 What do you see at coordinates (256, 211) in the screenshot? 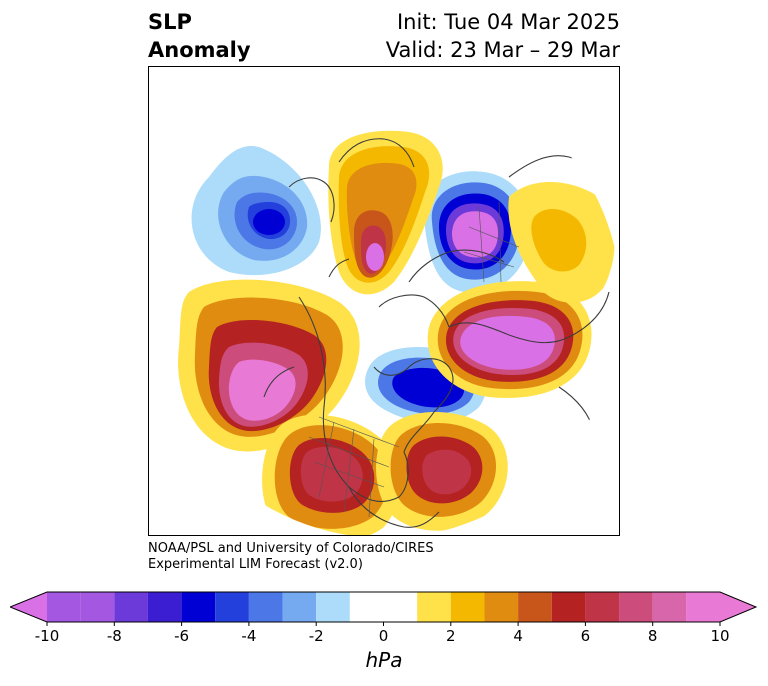
I see `north-pacific-negative` at bounding box center [256, 211].